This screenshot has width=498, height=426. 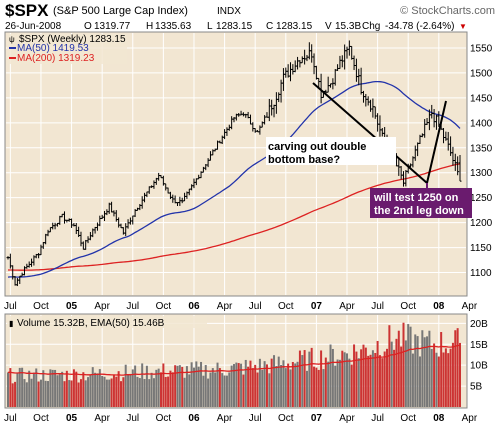 What do you see at coordinates (481, 98) in the screenshot?
I see `price-y-tick-label: 1450` at bounding box center [481, 98].